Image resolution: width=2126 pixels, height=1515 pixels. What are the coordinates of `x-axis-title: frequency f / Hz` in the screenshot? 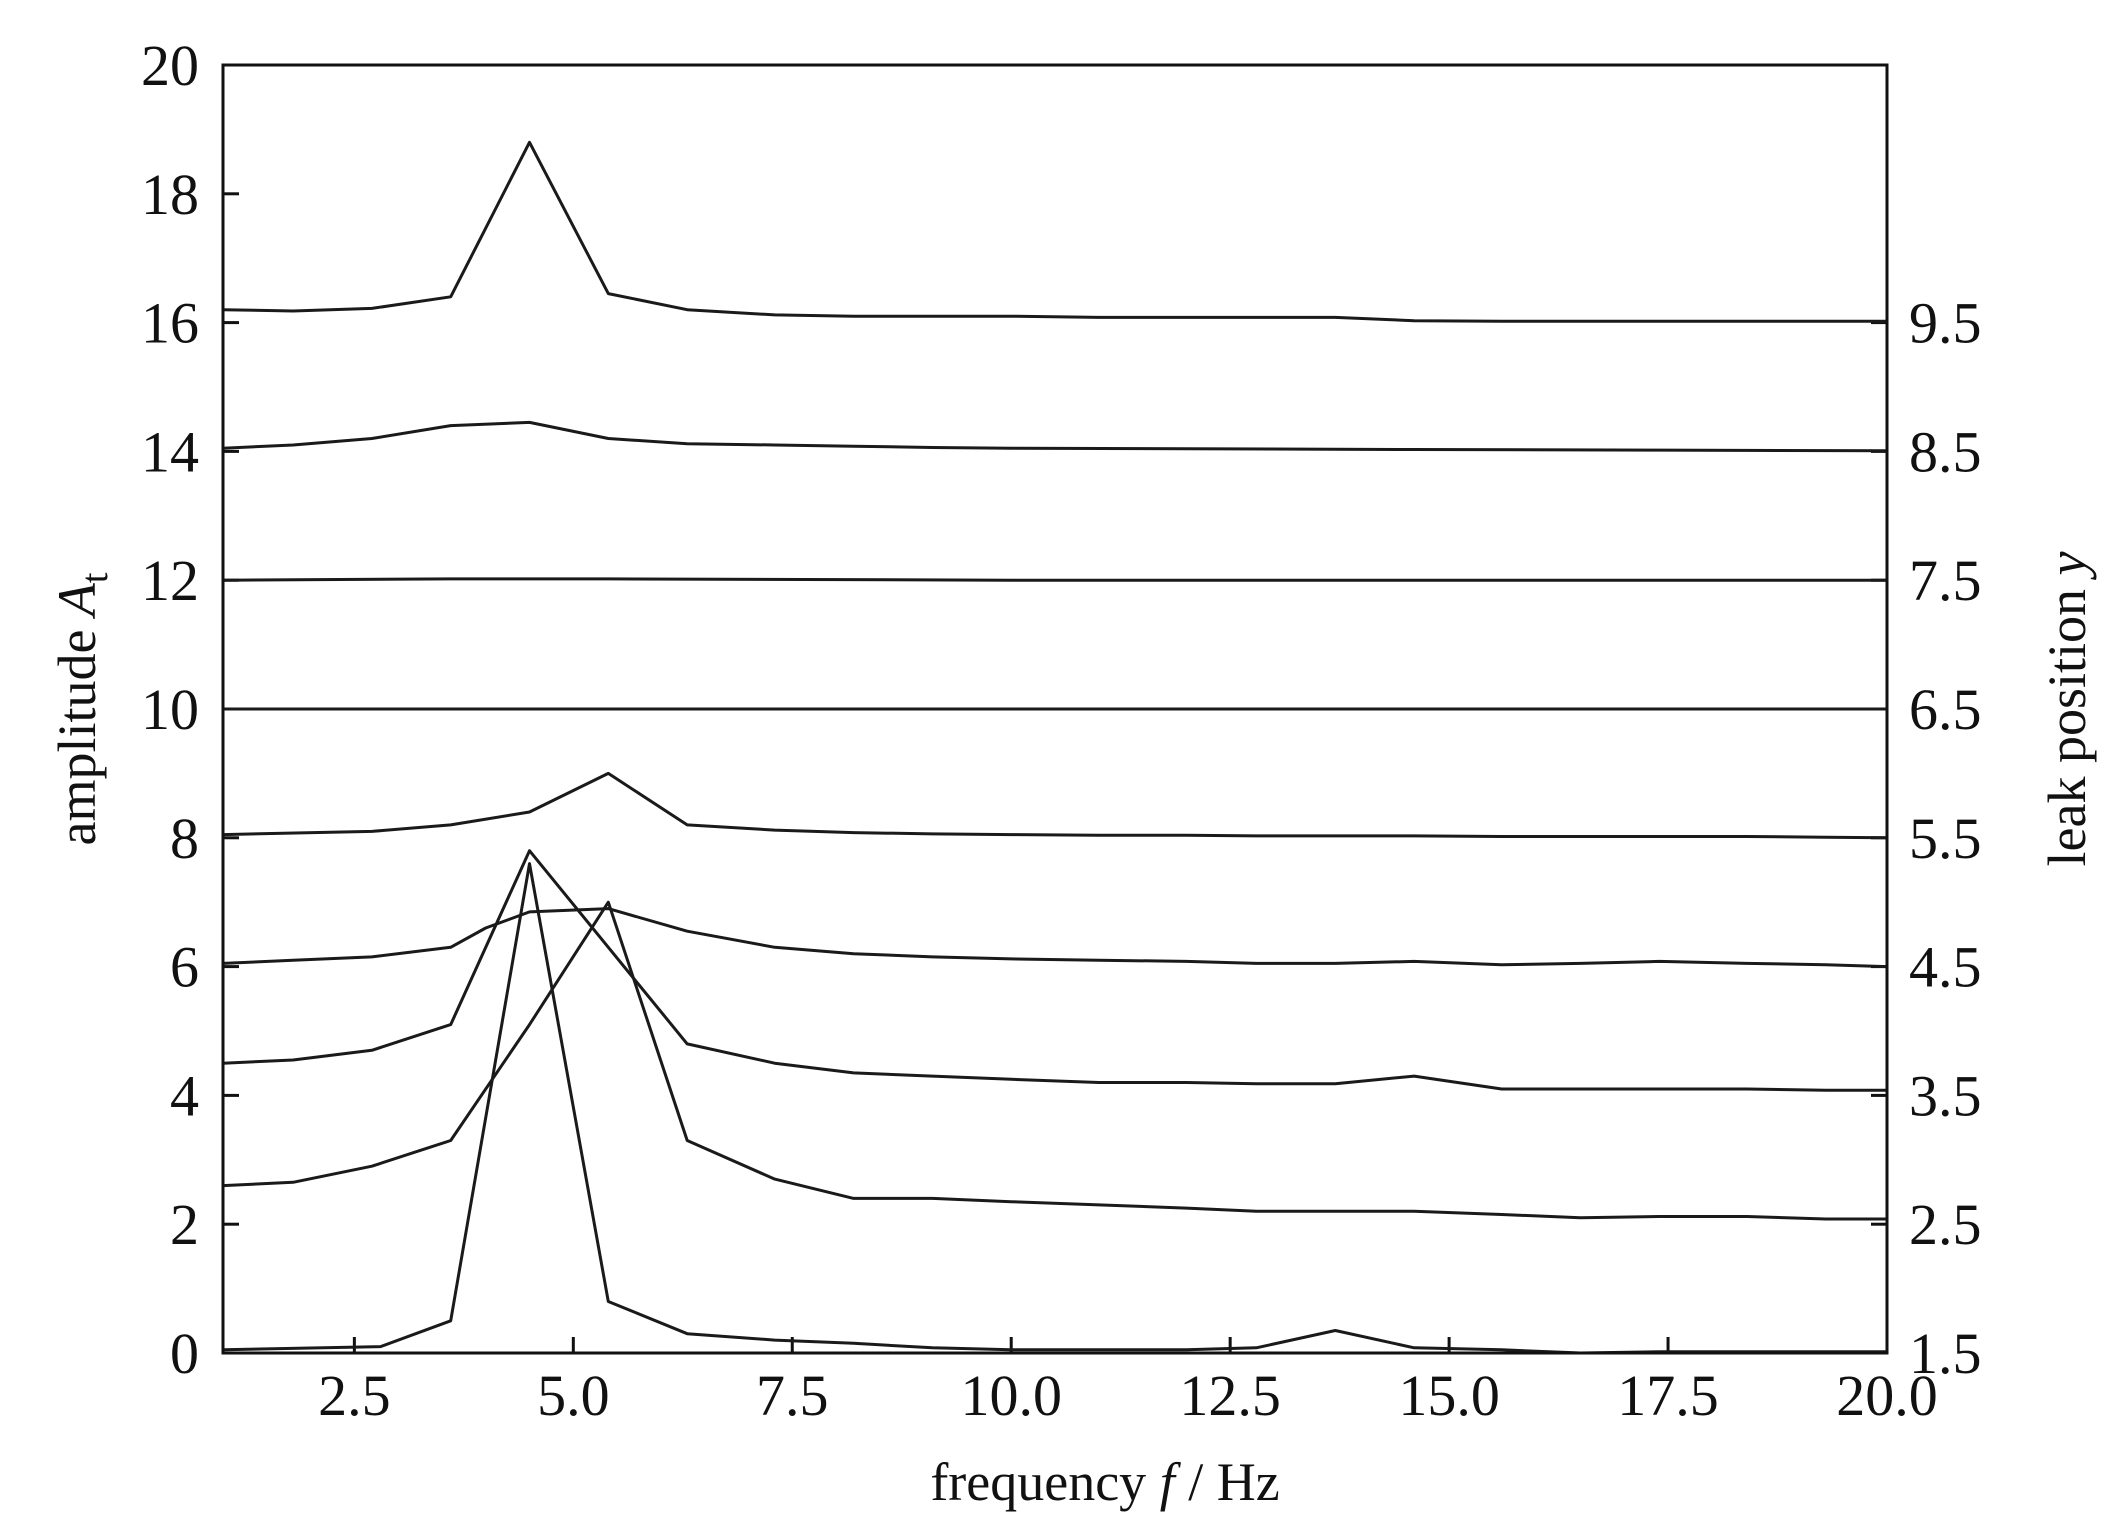 It's located at (1104, 1482).